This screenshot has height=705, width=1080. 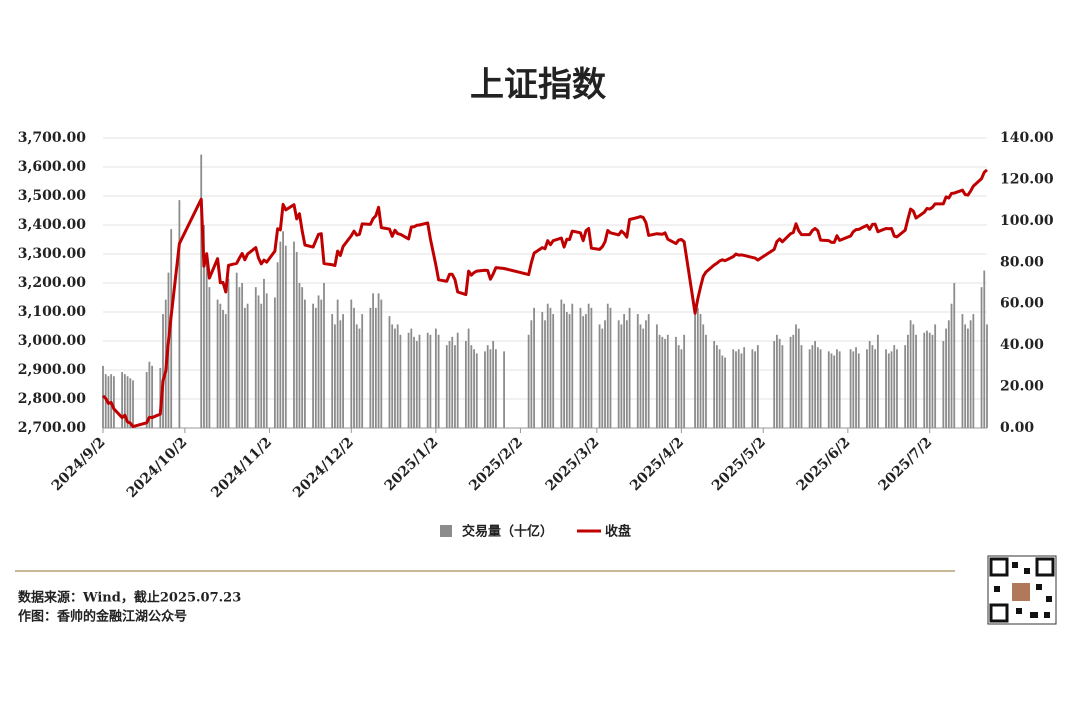 What do you see at coordinates (1022, 345) in the screenshot?
I see `y2-tick-label: 40.00` at bounding box center [1022, 345].